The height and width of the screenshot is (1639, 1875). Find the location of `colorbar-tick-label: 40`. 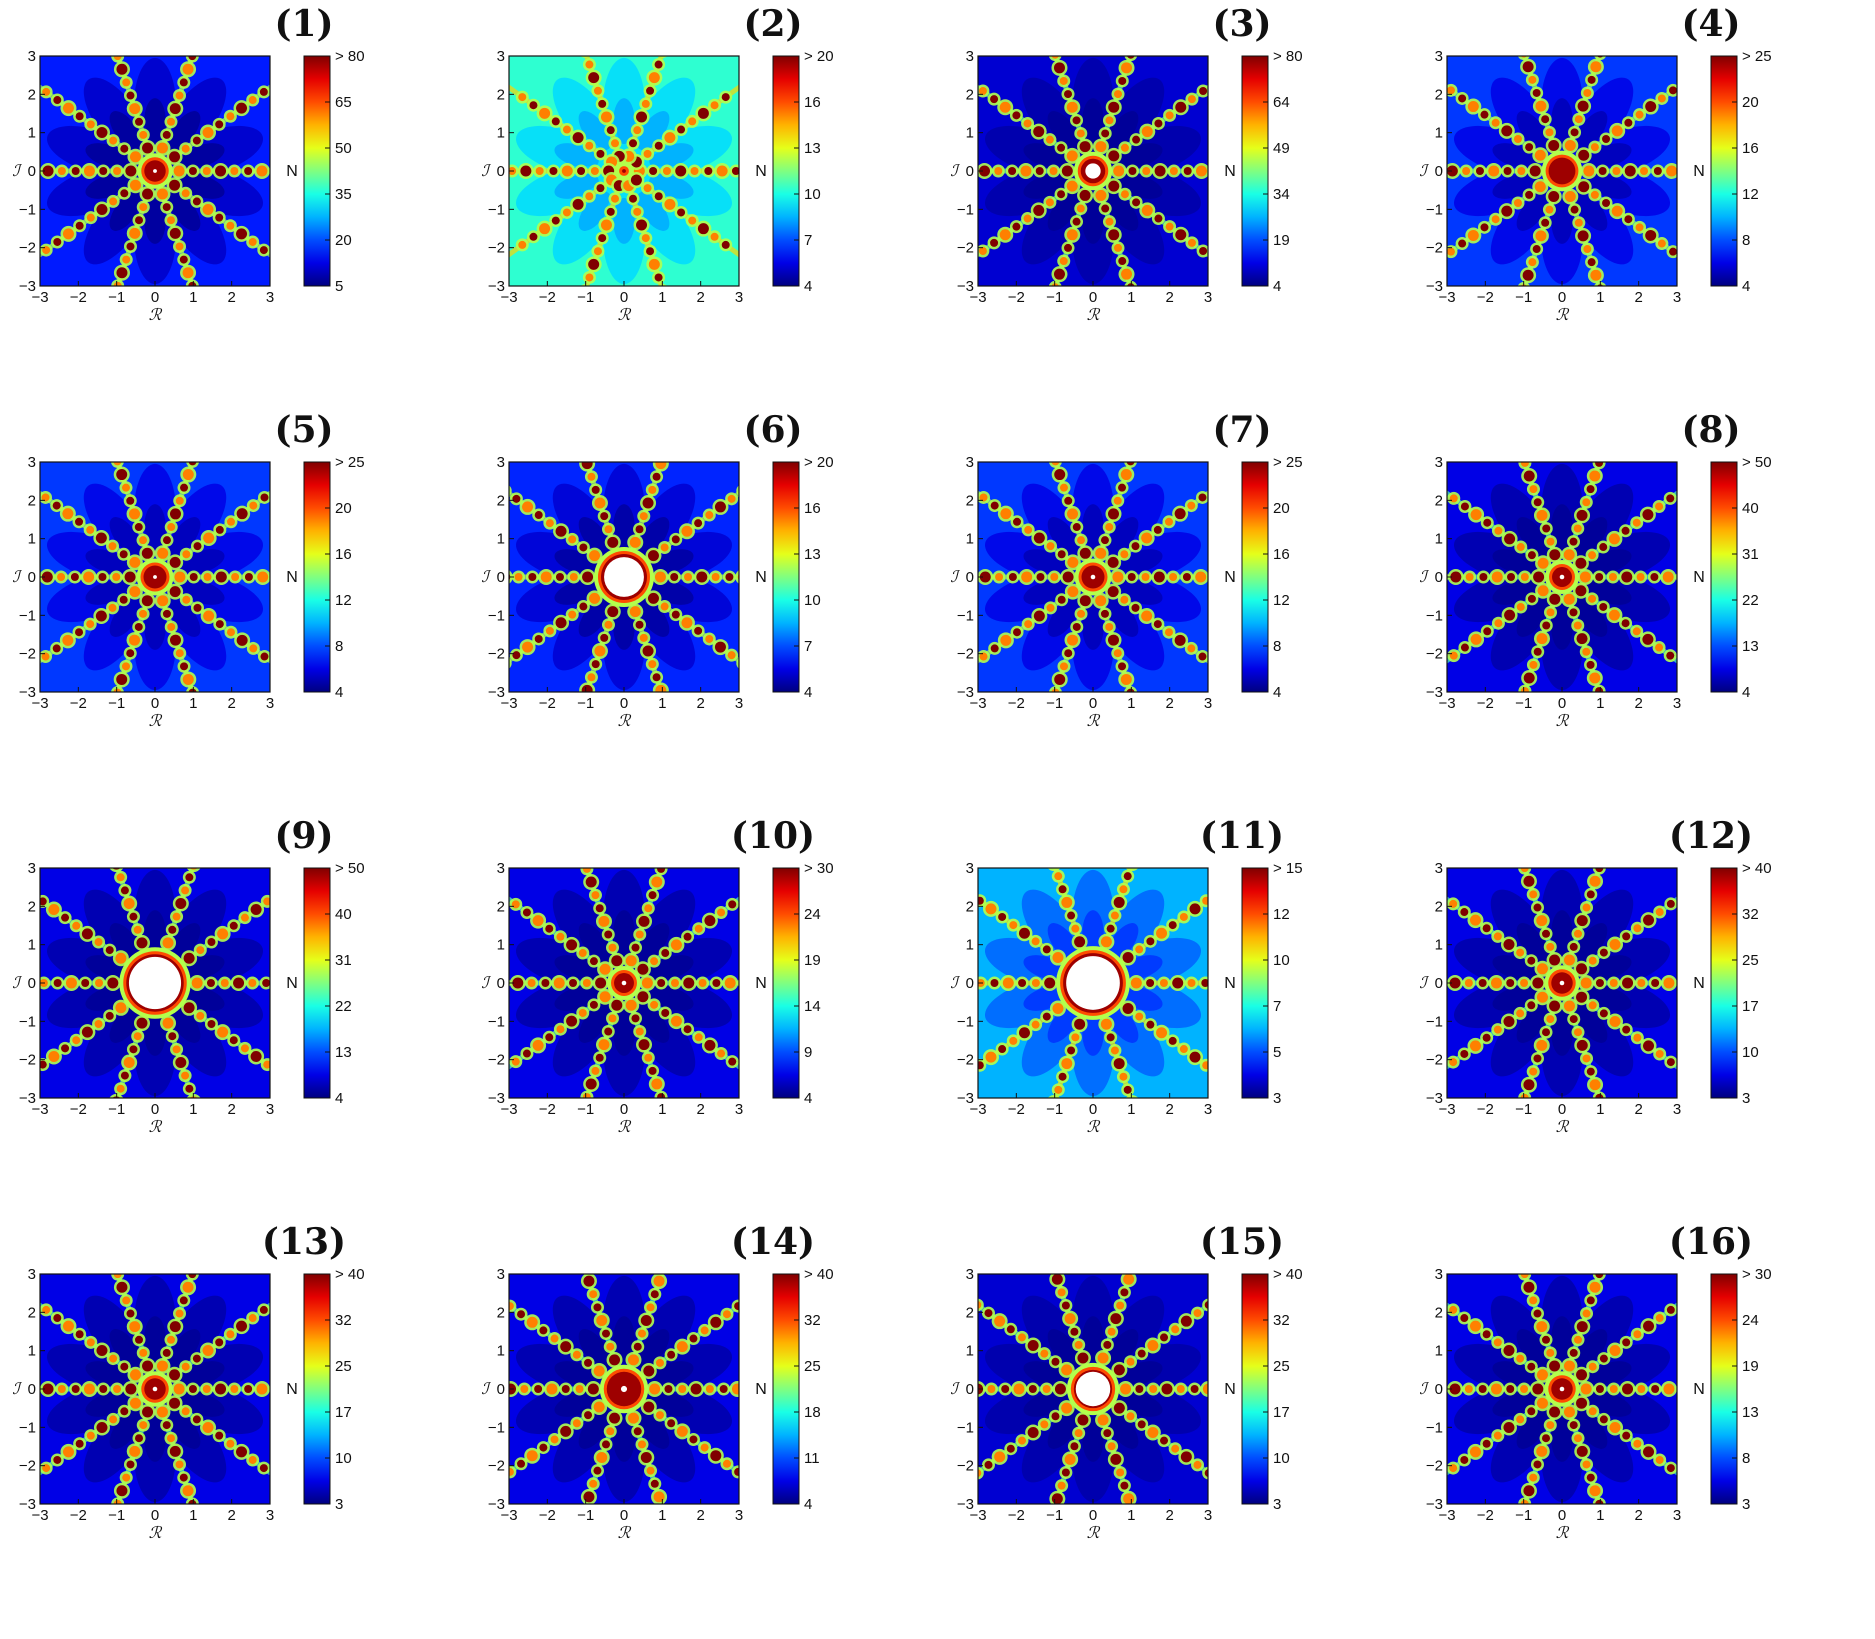

colorbar-tick-label: 40 is located at coordinates (1750, 508).